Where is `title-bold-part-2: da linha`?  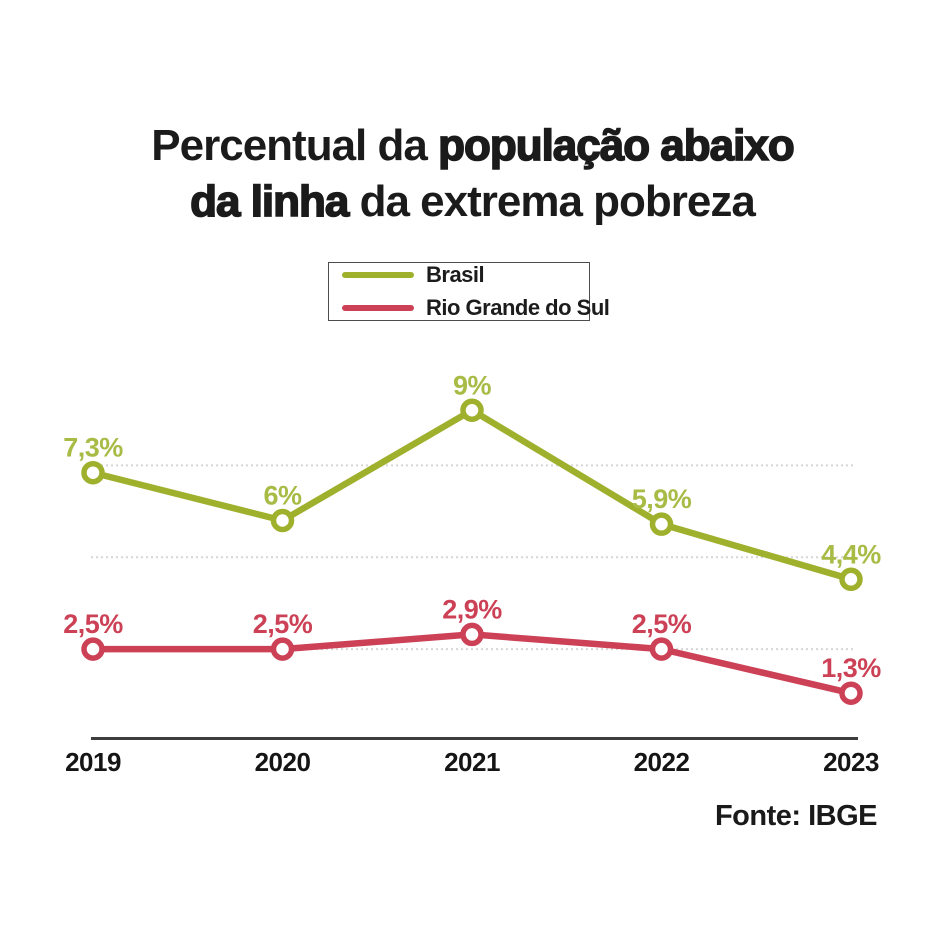
title-bold-part-2: da linha is located at coordinates (269, 201).